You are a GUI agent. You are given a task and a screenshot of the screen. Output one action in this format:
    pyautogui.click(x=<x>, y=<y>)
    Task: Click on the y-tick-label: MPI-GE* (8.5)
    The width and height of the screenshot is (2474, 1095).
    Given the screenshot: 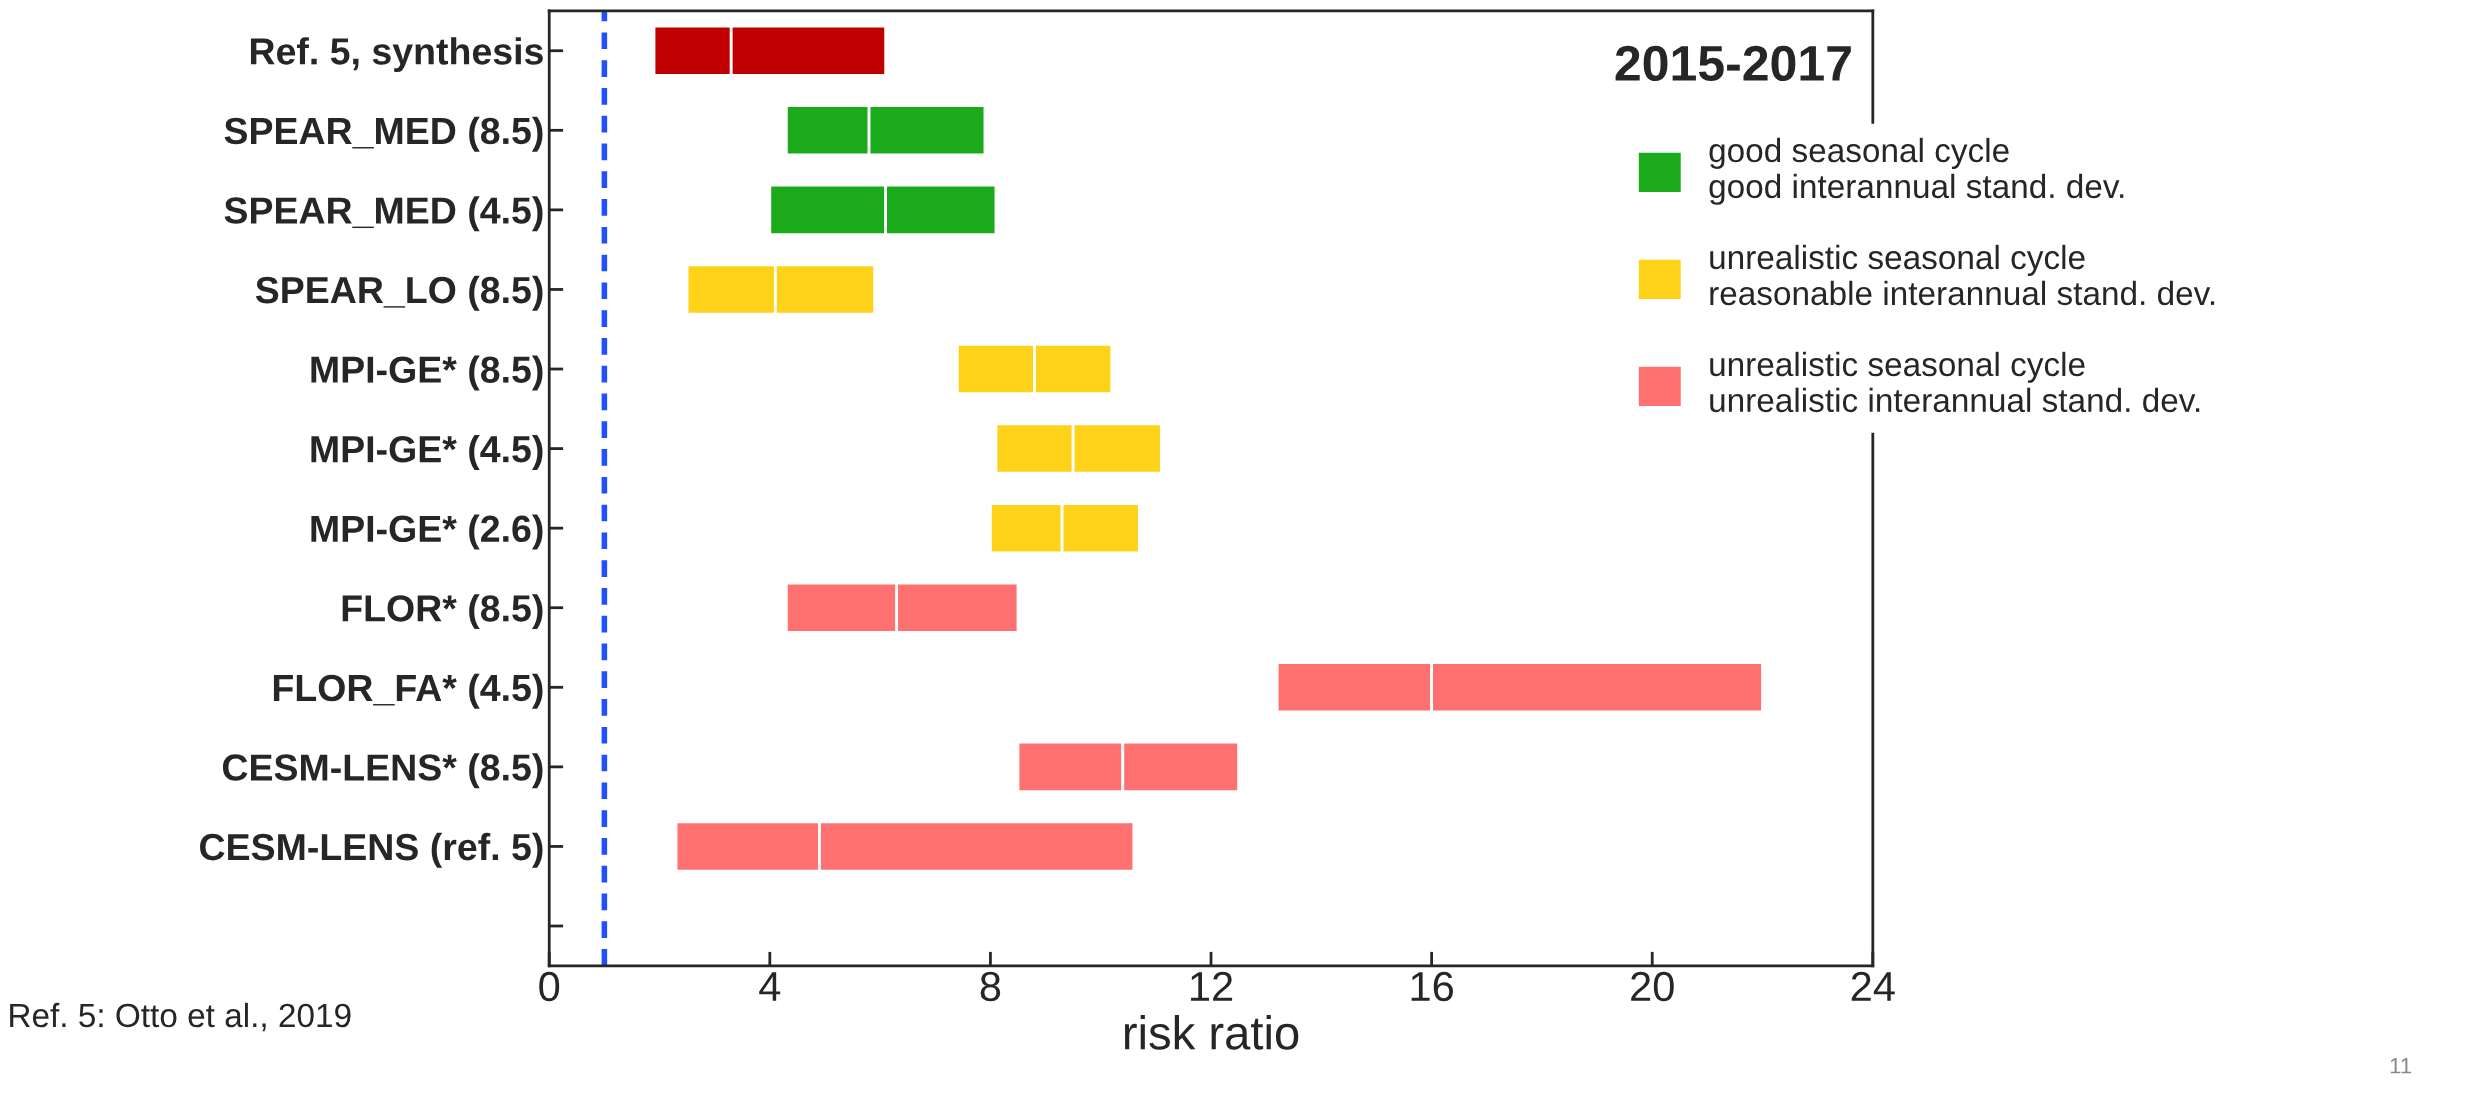 What is the action you would take?
    pyautogui.click(x=427, y=373)
    